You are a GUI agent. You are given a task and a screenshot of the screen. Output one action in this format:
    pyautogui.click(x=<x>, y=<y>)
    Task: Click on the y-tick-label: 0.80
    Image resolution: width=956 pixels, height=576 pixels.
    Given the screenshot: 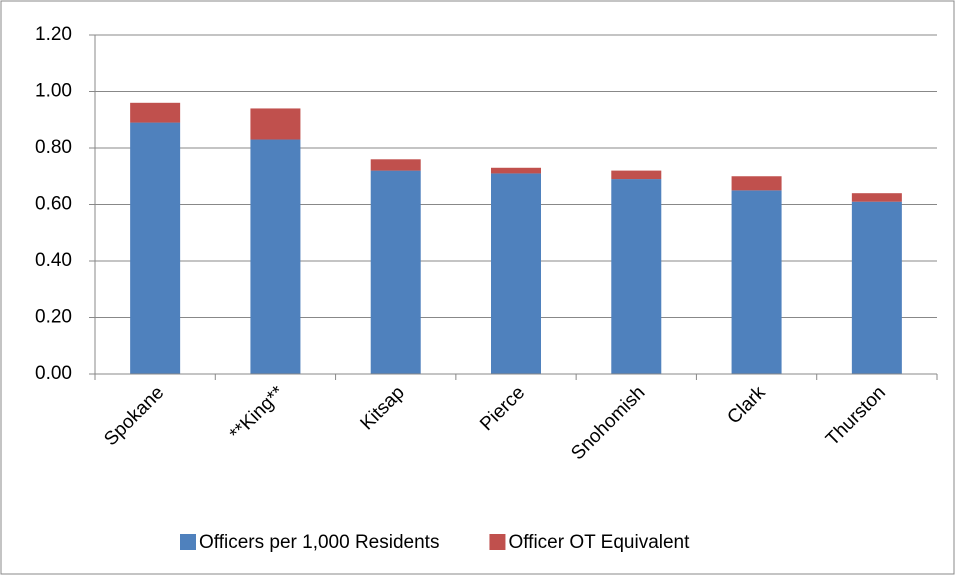 What is the action you would take?
    pyautogui.click(x=53, y=147)
    